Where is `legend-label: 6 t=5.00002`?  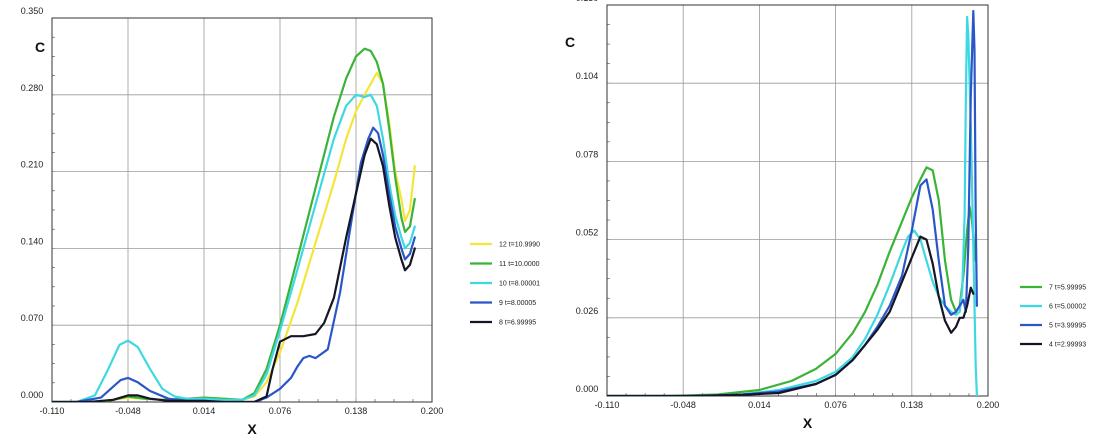 legend-label: 6 t=5.00002 is located at coordinates (1067, 307).